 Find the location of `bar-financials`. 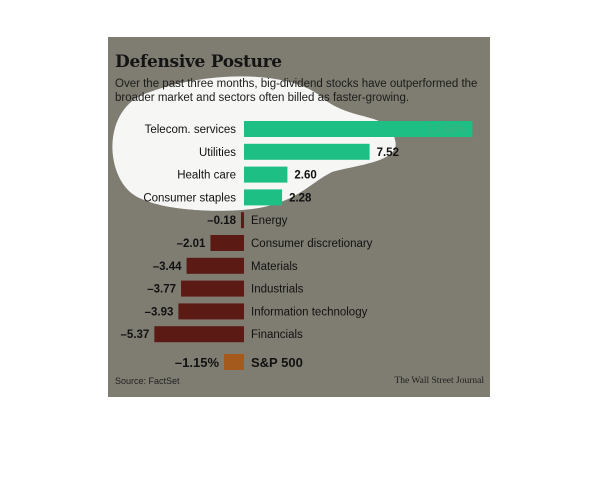

bar-financials is located at coordinates (199, 334).